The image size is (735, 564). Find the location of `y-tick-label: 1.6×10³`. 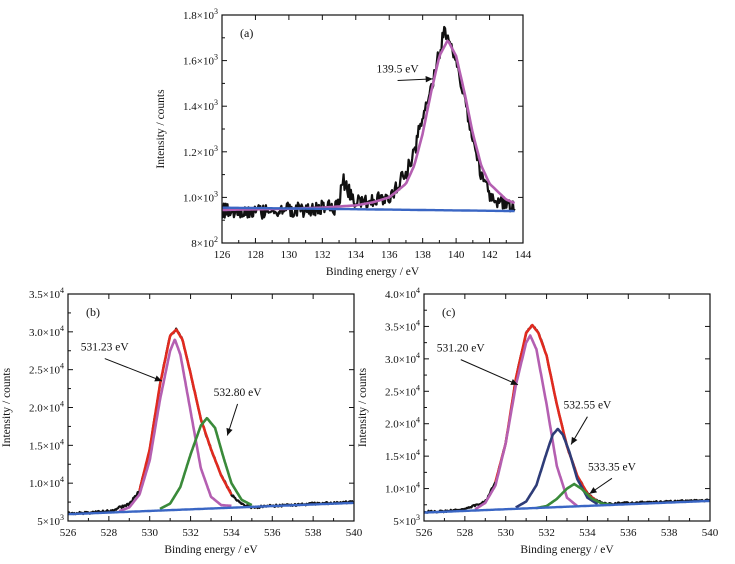

y-tick-label: 1.6×10³ is located at coordinates (200, 60).